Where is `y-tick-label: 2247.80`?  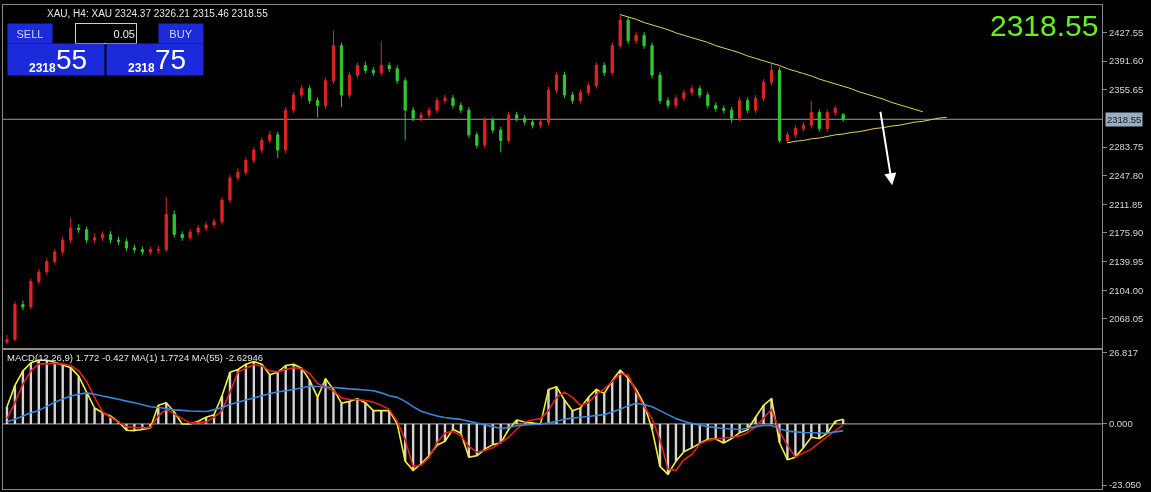
y-tick-label: 2247.80 is located at coordinates (1126, 175).